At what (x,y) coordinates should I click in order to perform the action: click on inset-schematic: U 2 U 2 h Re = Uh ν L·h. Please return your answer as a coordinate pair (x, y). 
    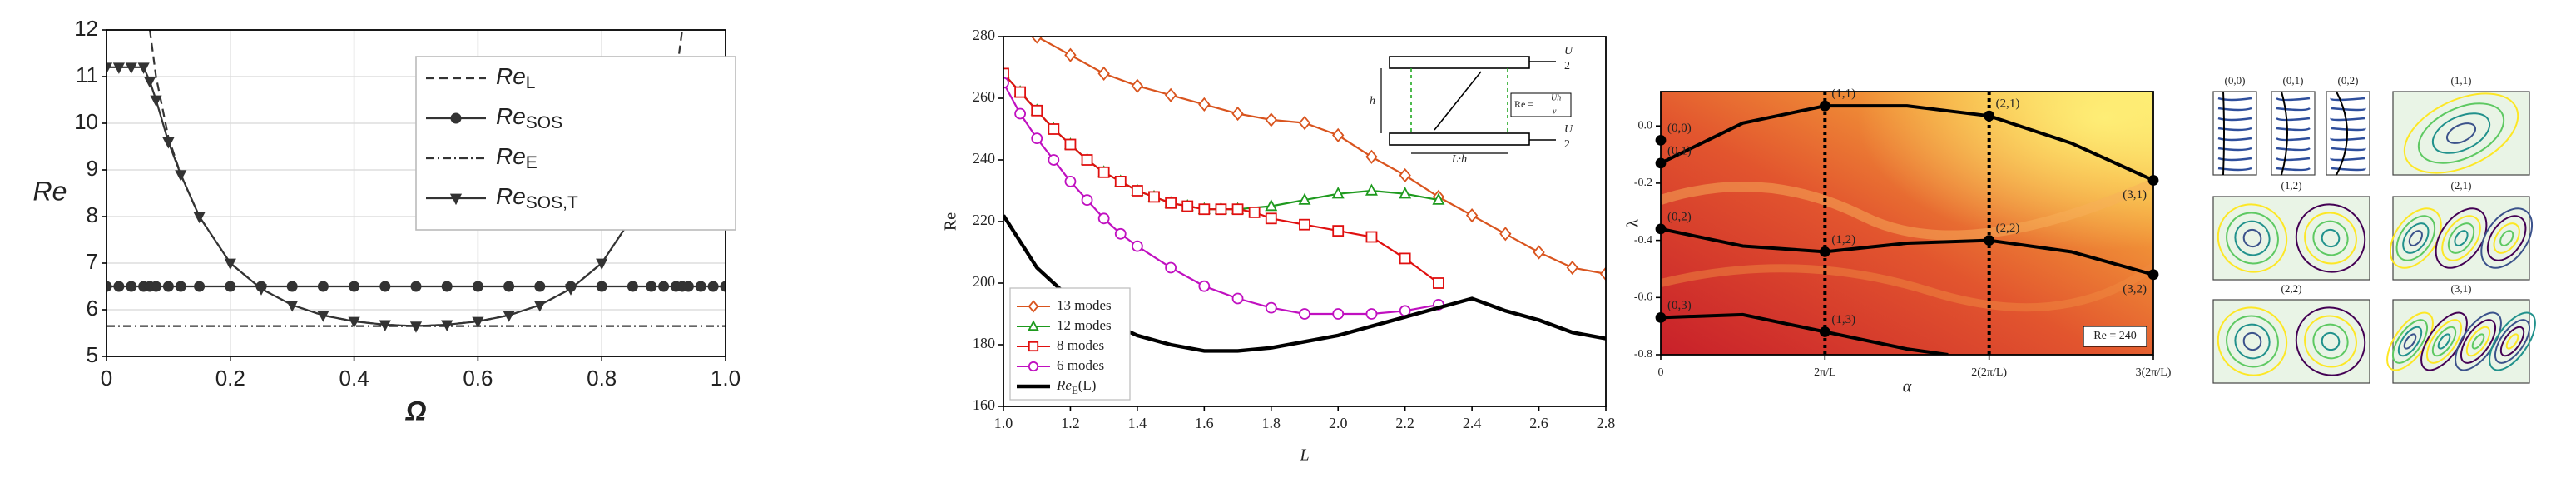
    Looking at the image, I should click on (1471, 105).